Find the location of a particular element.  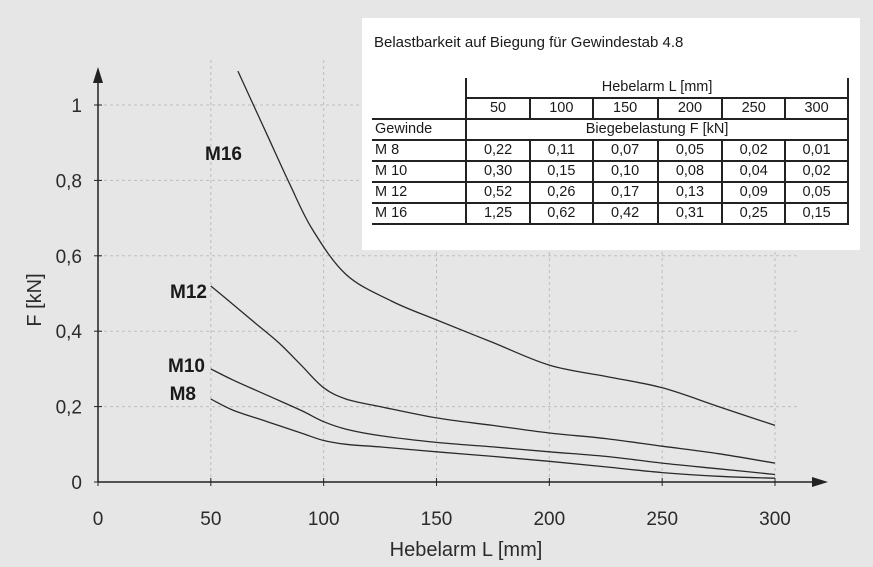

y-tick-label: 0,4 is located at coordinates (69, 332).